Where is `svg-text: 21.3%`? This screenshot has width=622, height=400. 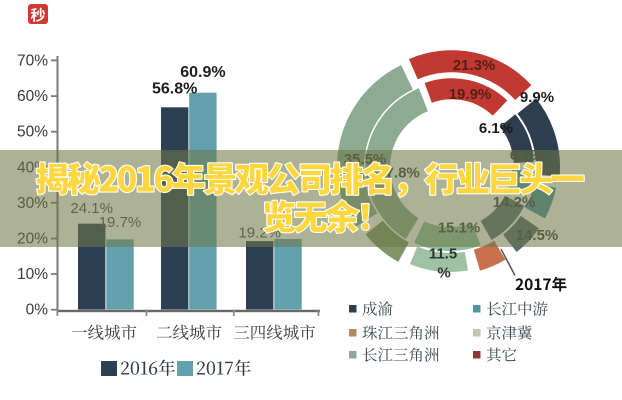 svg-text: 21.3% is located at coordinates (474, 65).